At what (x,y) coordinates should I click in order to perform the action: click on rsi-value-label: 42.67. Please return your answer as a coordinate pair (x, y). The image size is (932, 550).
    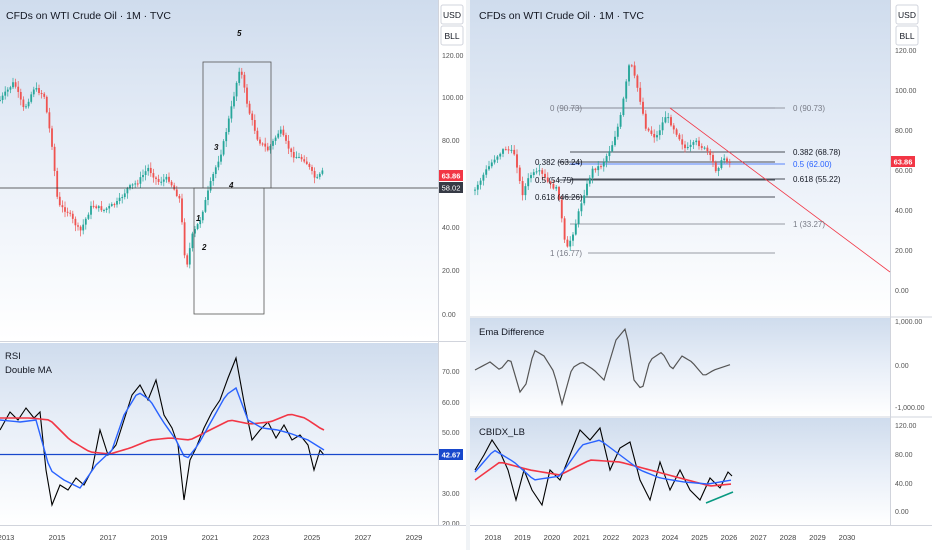
    Looking at the image, I should click on (451, 454).